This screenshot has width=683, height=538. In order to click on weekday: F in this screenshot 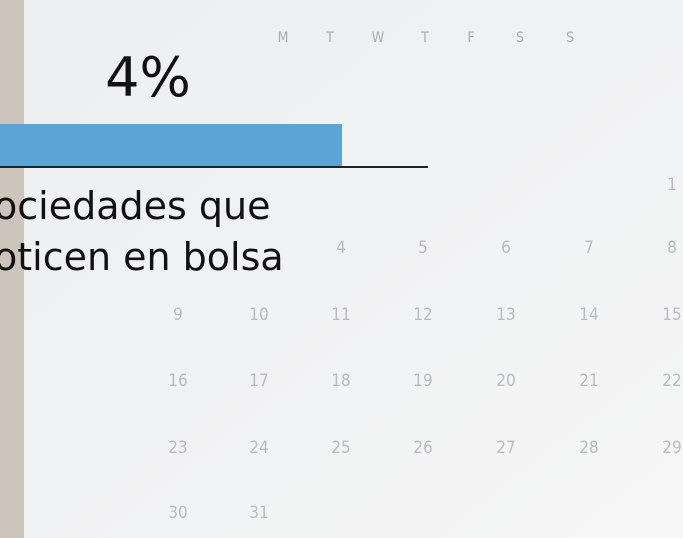, I will do `click(470, 38)`.